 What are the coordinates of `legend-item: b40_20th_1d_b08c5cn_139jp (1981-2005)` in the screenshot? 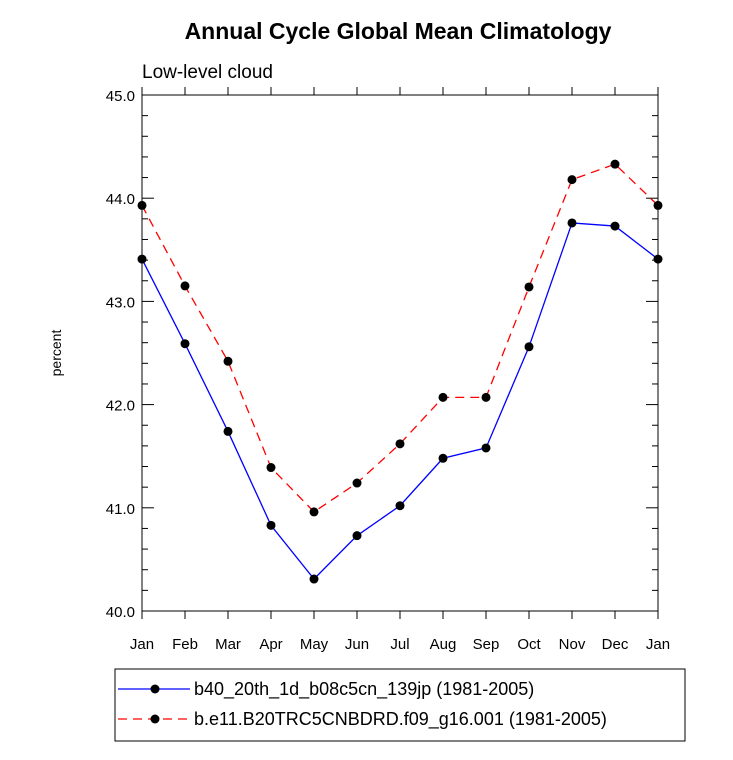 It's located at (326, 689).